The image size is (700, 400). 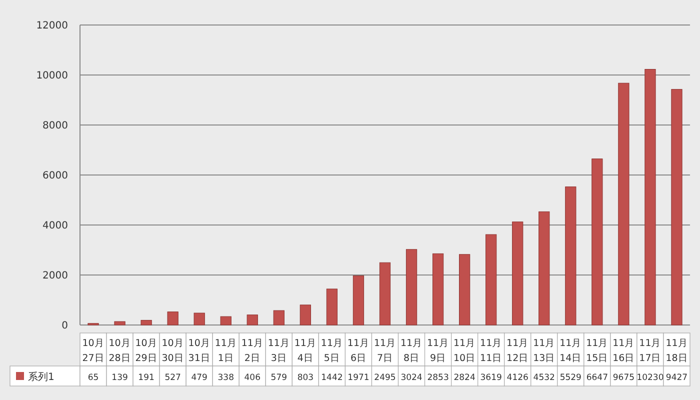 What do you see at coordinates (55, 126) in the screenshot?
I see `y-tick-label: 8000` at bounding box center [55, 126].